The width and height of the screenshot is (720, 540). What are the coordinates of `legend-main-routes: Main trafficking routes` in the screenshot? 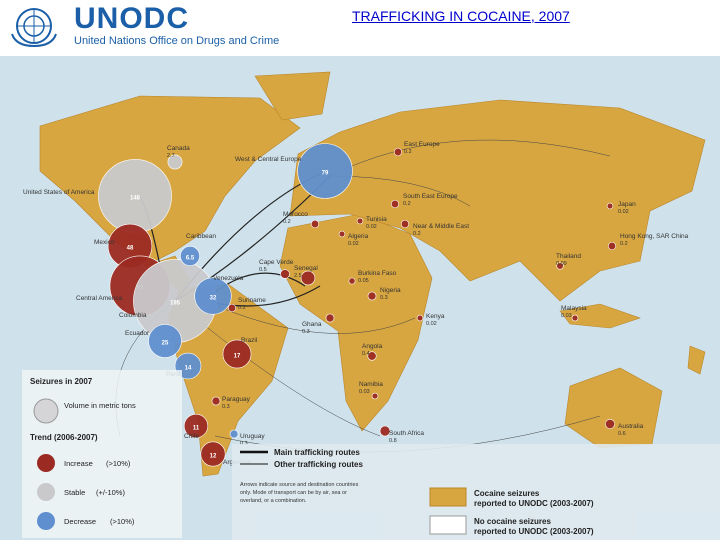 It's located at (317, 452).